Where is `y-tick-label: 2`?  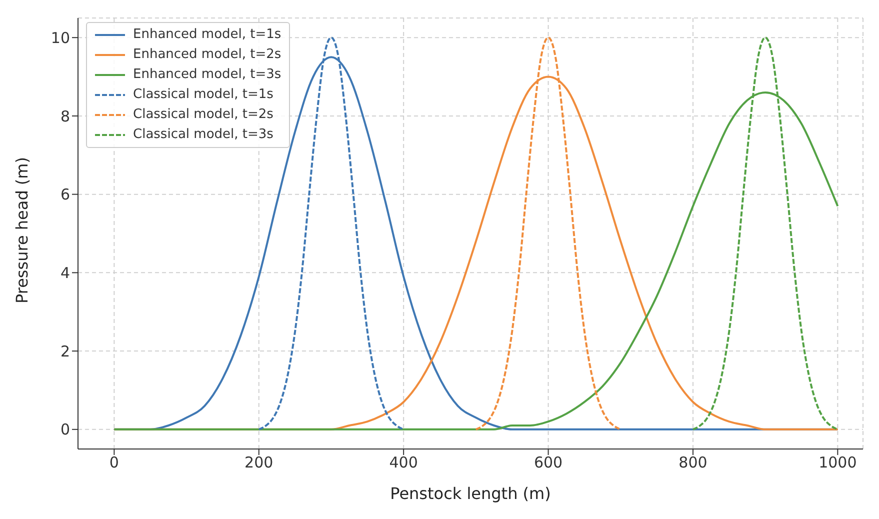 y-tick-label: 2 is located at coordinates (65, 351).